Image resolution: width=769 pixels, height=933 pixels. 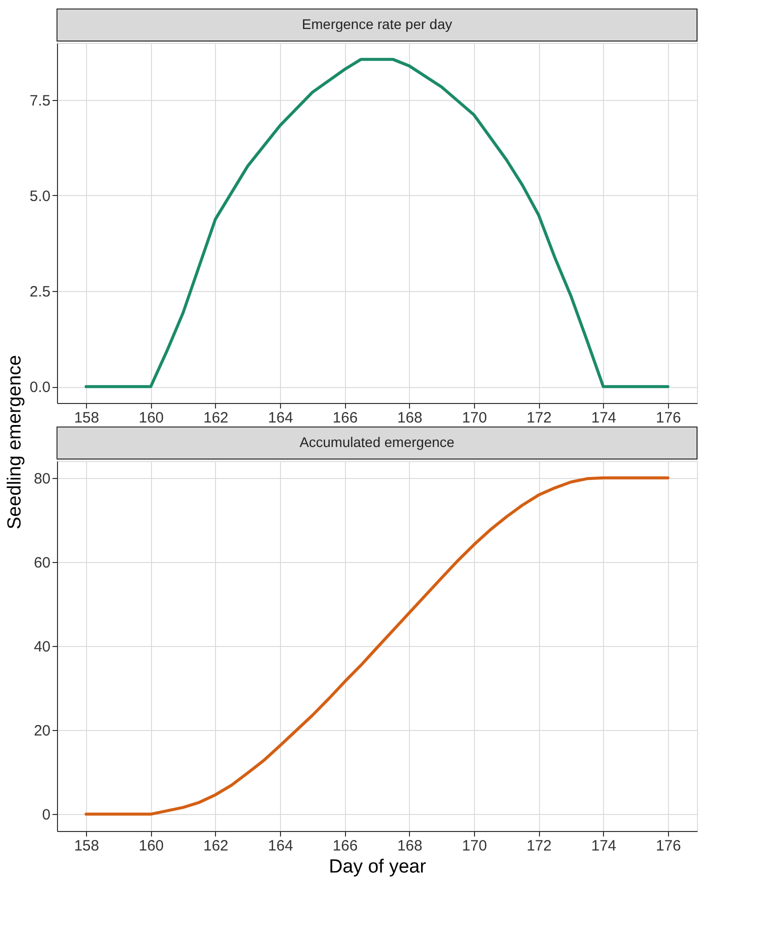 I want to click on chart-title: Emergence rate per day, so click(x=377, y=24).